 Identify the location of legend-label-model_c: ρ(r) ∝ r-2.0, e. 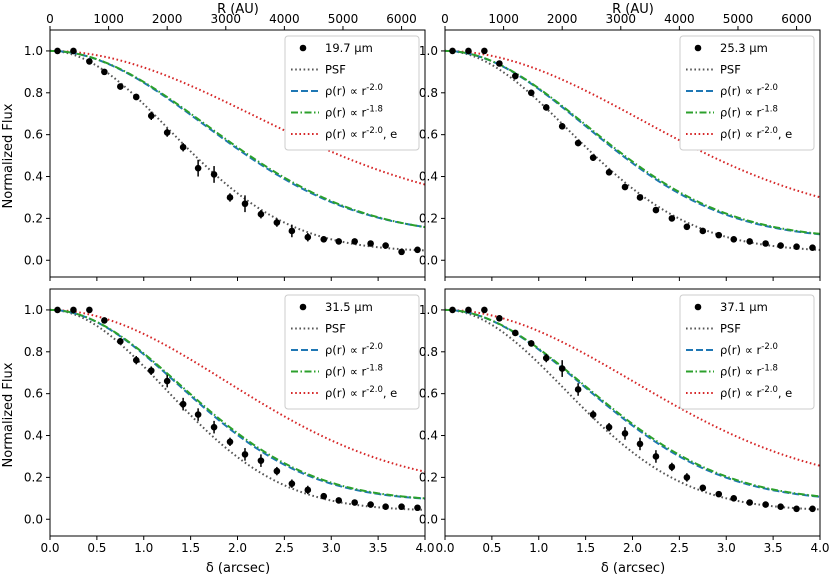
(756, 133).